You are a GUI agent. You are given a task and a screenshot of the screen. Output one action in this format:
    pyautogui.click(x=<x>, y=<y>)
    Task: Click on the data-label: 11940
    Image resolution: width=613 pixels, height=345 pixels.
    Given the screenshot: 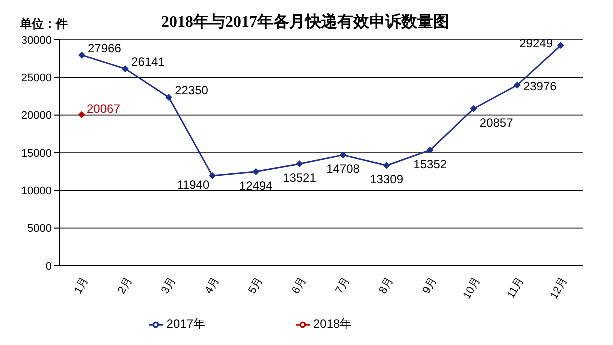 What is the action you would take?
    pyautogui.click(x=193, y=185)
    